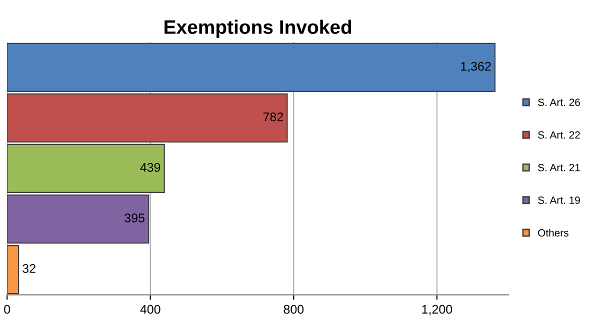  Describe the element at coordinates (7, 309) in the screenshot. I see `x-tick-label: 0` at that location.